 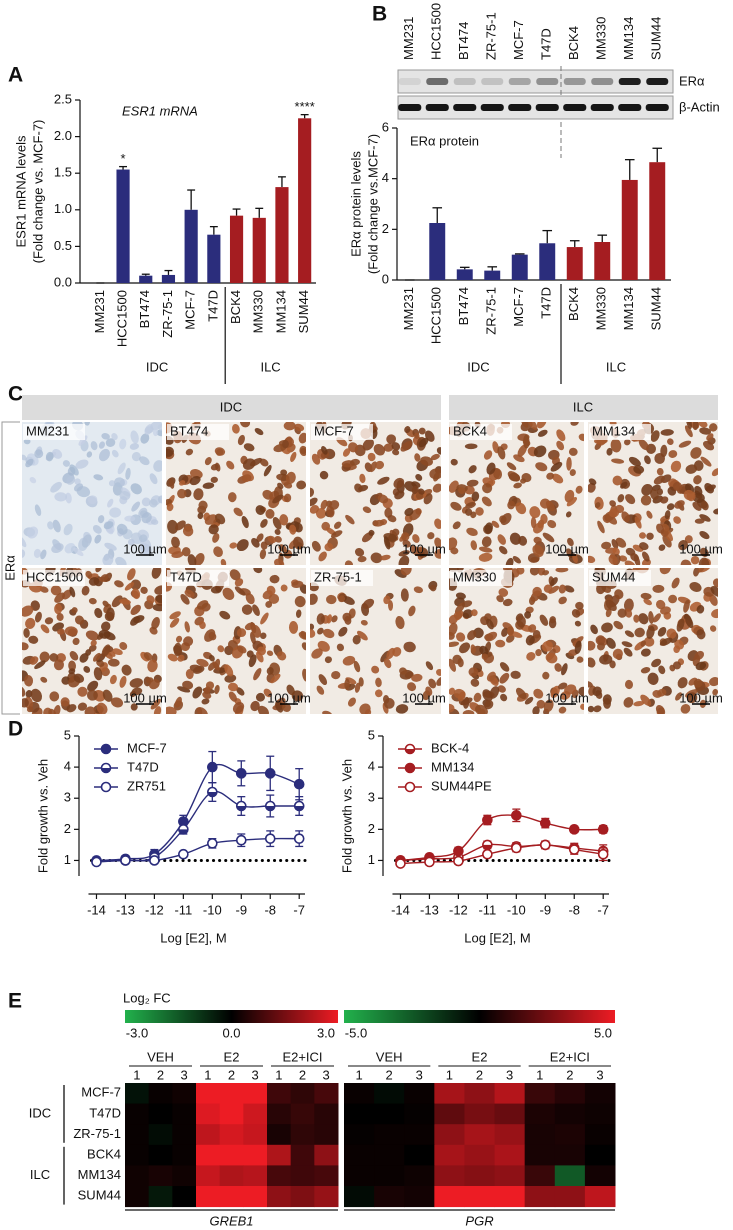 I want to click on label-bg, so click(x=54, y=578).